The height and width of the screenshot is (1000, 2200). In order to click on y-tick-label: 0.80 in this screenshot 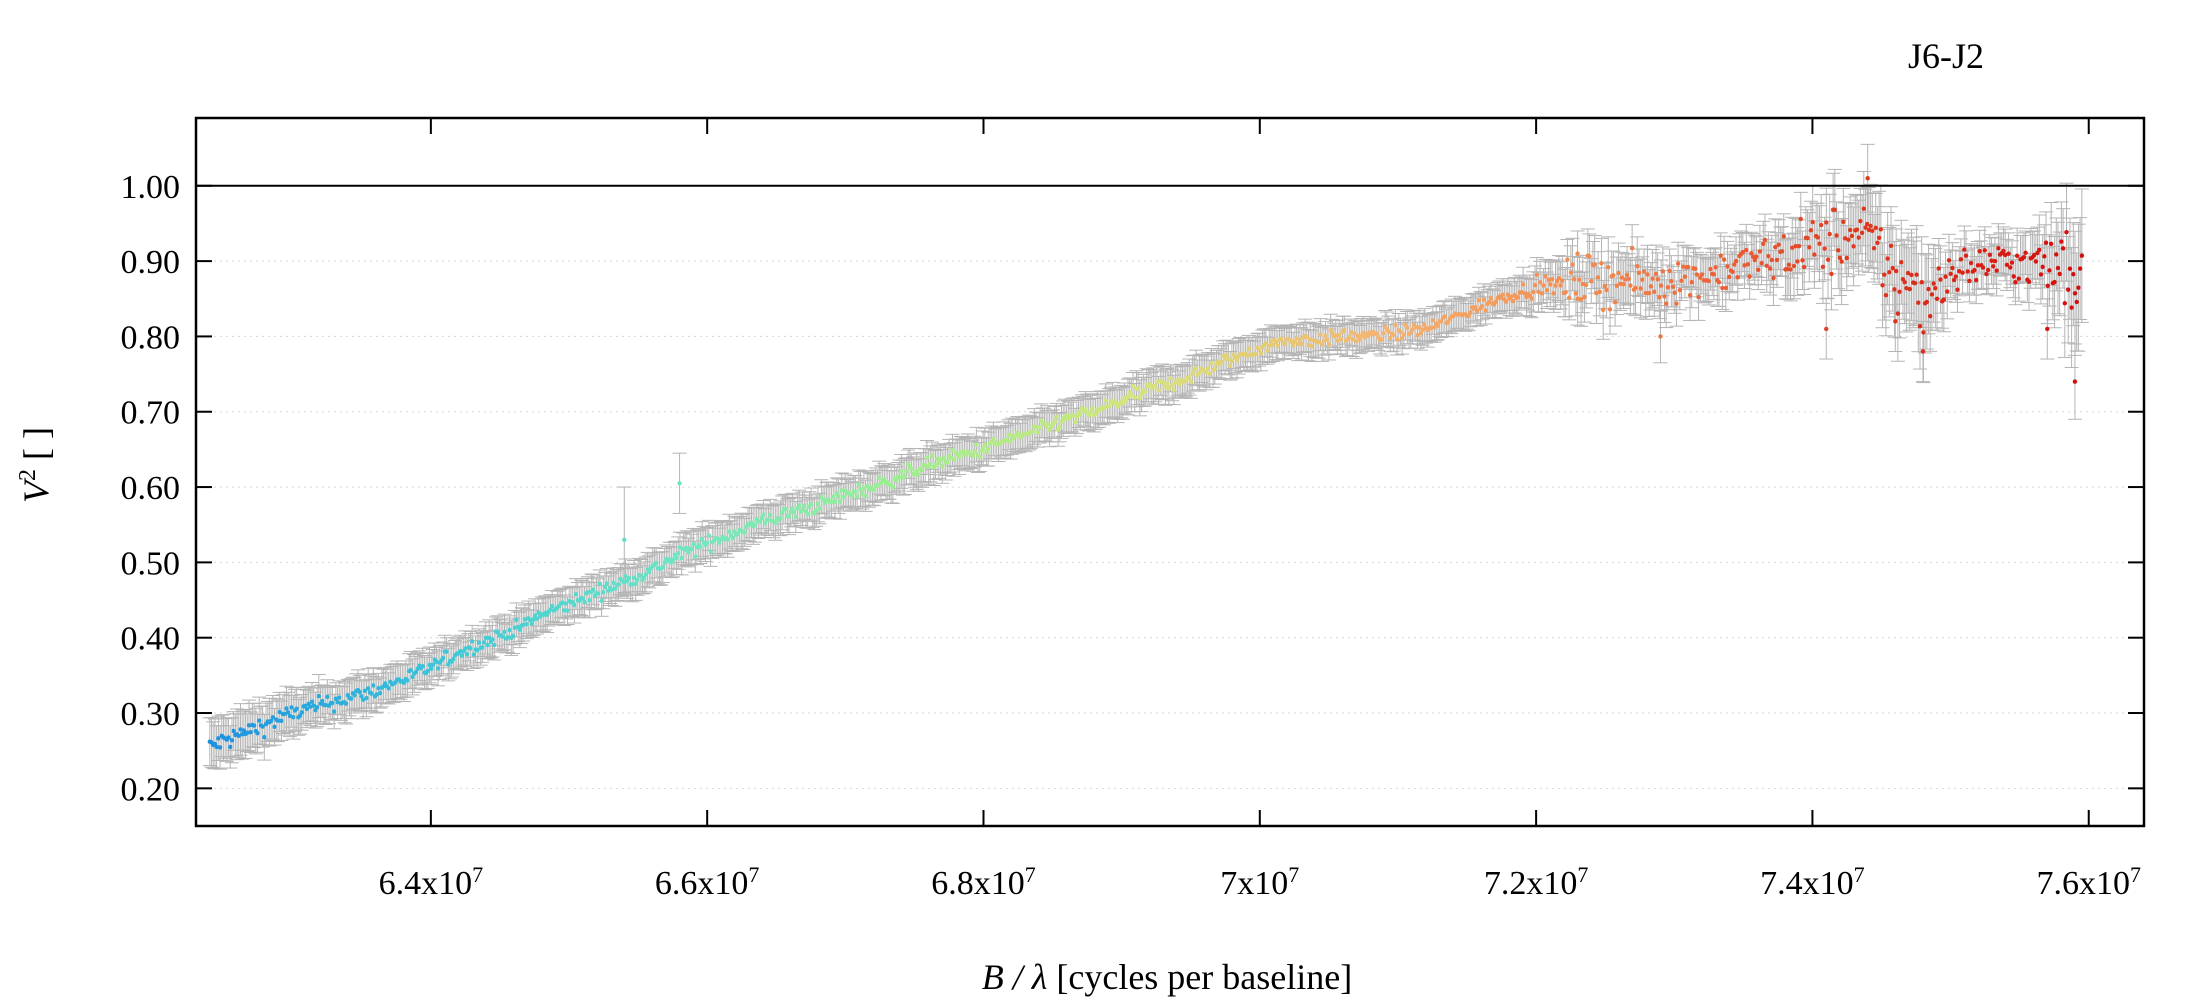, I will do `click(151, 337)`.